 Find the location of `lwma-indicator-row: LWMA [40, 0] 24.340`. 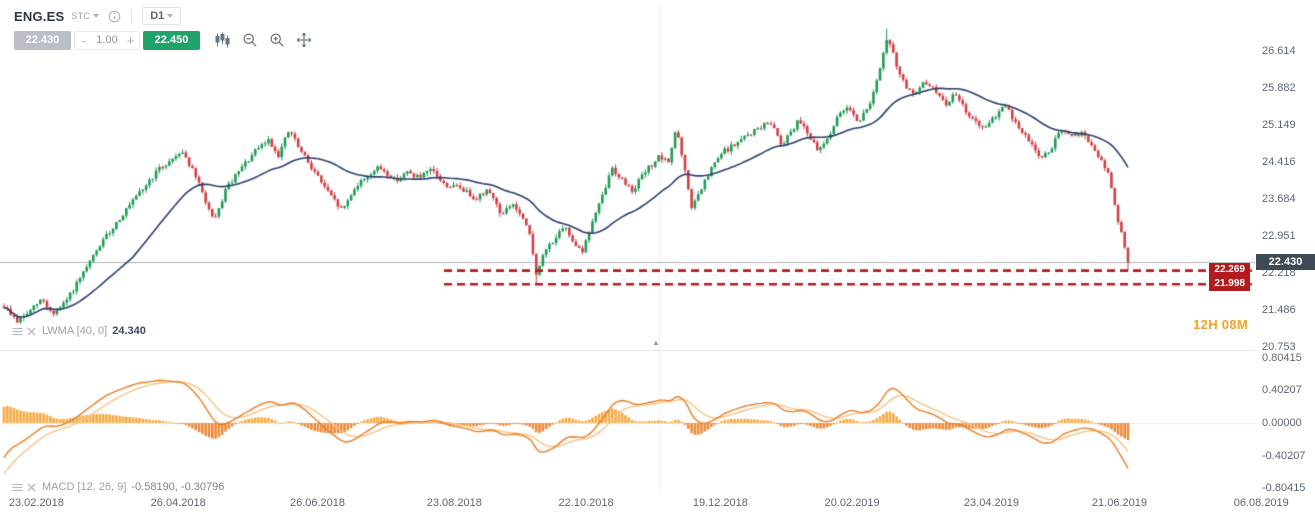

lwma-indicator-row: LWMA [40, 0] 24.340 is located at coordinates (79, 331).